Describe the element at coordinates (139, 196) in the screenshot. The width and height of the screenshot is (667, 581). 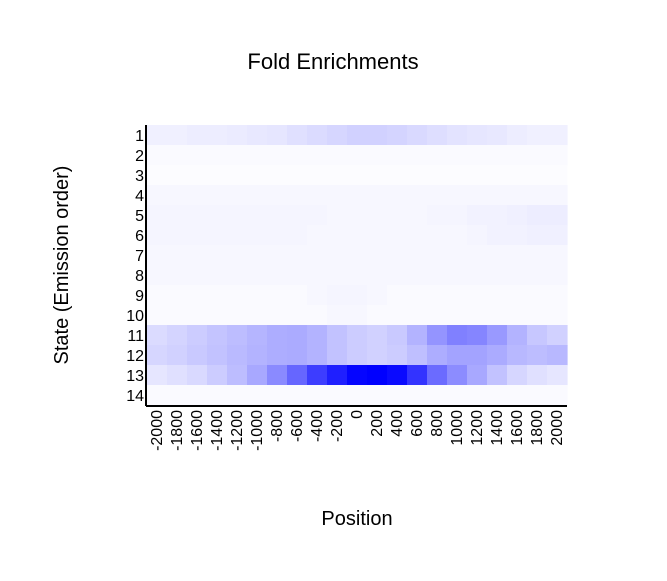
I see `y-tick-label: 4` at that location.